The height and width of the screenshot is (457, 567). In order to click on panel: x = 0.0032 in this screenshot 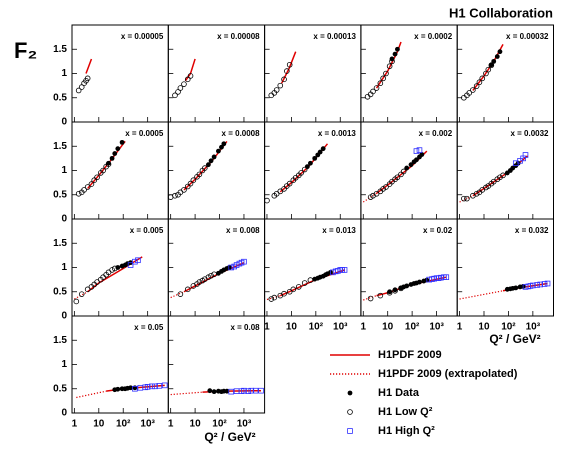, I will do `click(505, 170)`.